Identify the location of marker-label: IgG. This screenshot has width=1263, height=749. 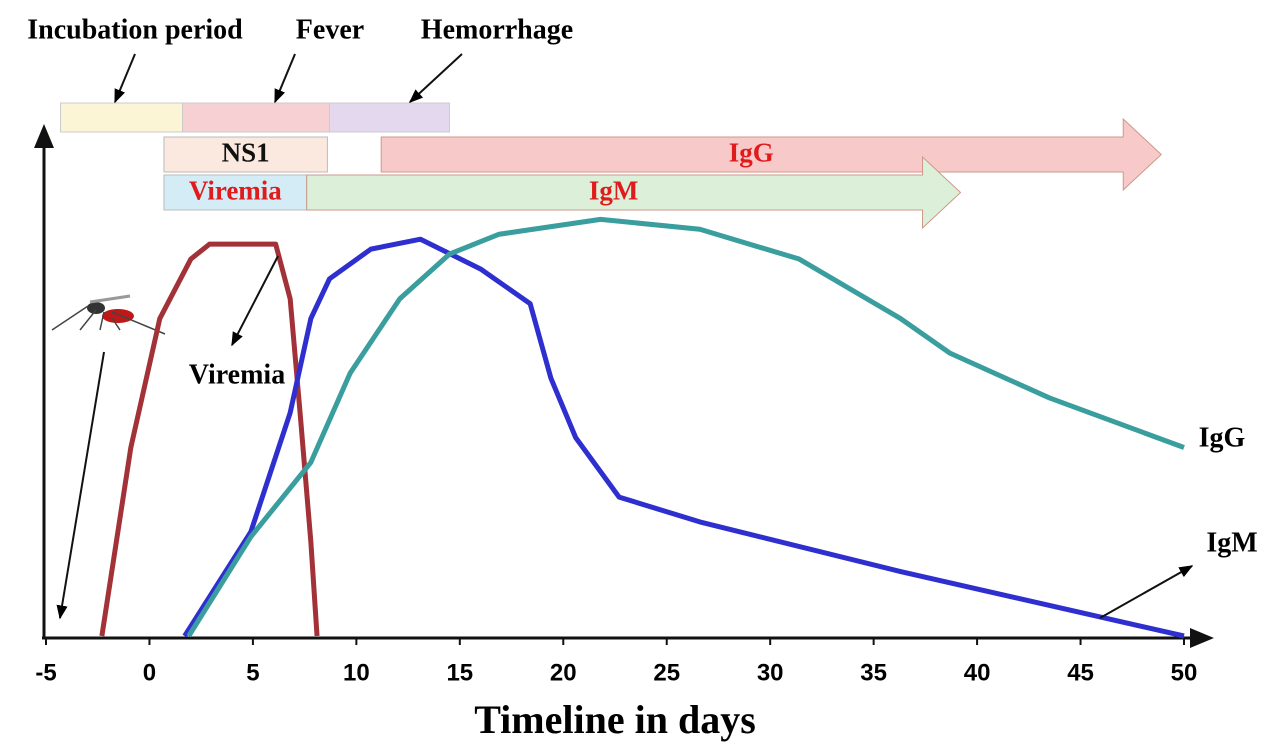
(751, 153).